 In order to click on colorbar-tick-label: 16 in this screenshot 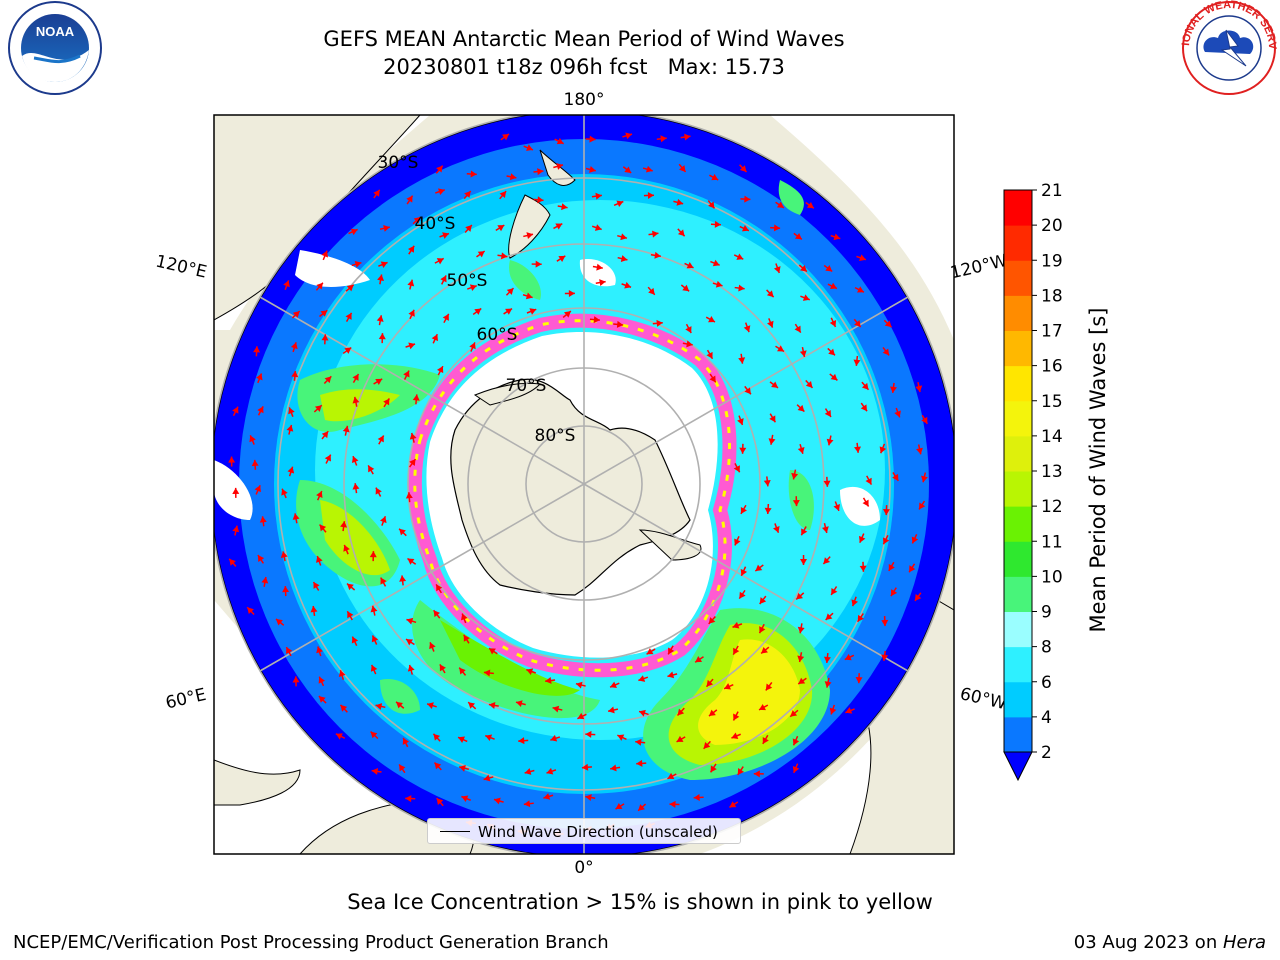, I will do `click(1052, 367)`.